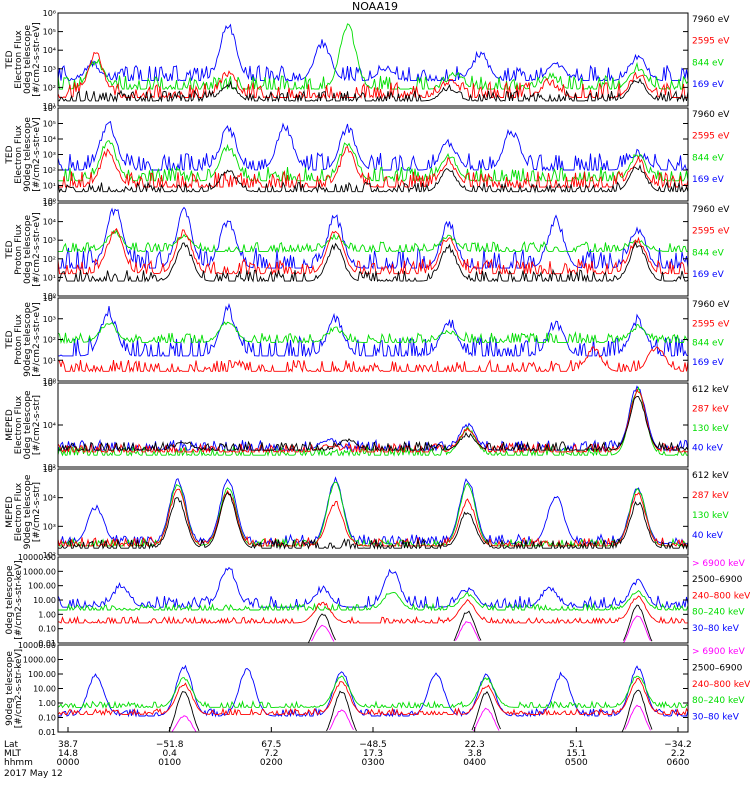 This screenshot has height=800, width=750. Describe the element at coordinates (678, 763) in the screenshot. I see `x-tick-hhmm: 0600` at that location.